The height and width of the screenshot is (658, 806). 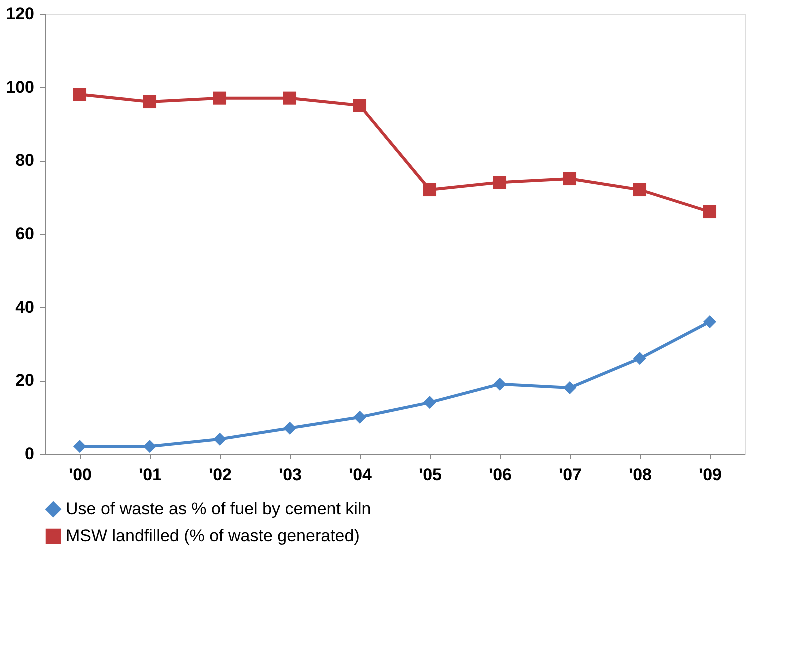 What do you see at coordinates (570, 475) in the screenshot?
I see `x-tick-label: '07` at bounding box center [570, 475].